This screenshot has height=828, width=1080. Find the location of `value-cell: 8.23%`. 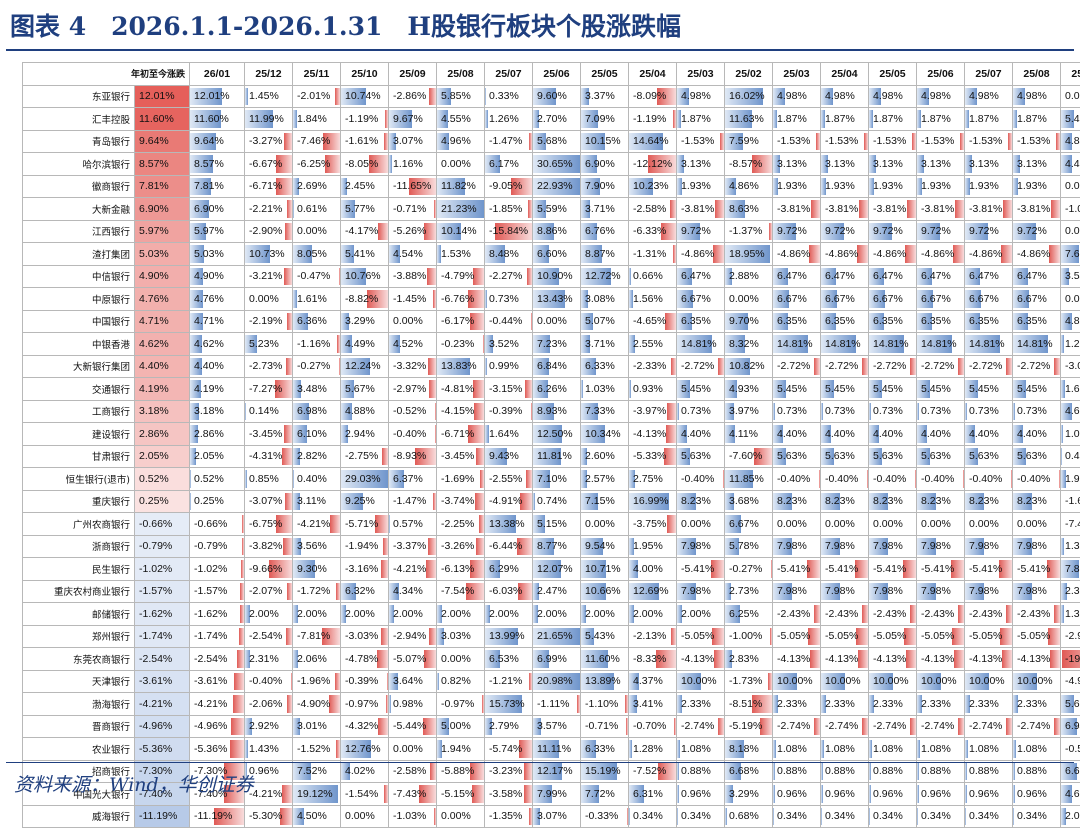

value-cell: 8.23% is located at coordinates (893, 501).